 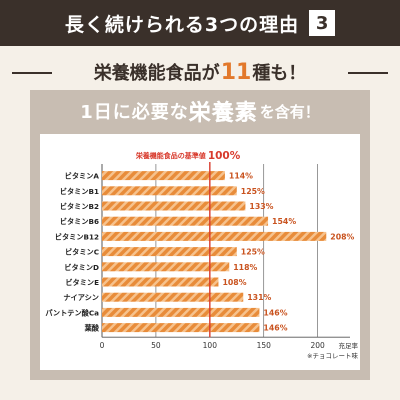 What do you see at coordinates (342, 236) in the screenshot?
I see `value-label: 208%` at bounding box center [342, 236].